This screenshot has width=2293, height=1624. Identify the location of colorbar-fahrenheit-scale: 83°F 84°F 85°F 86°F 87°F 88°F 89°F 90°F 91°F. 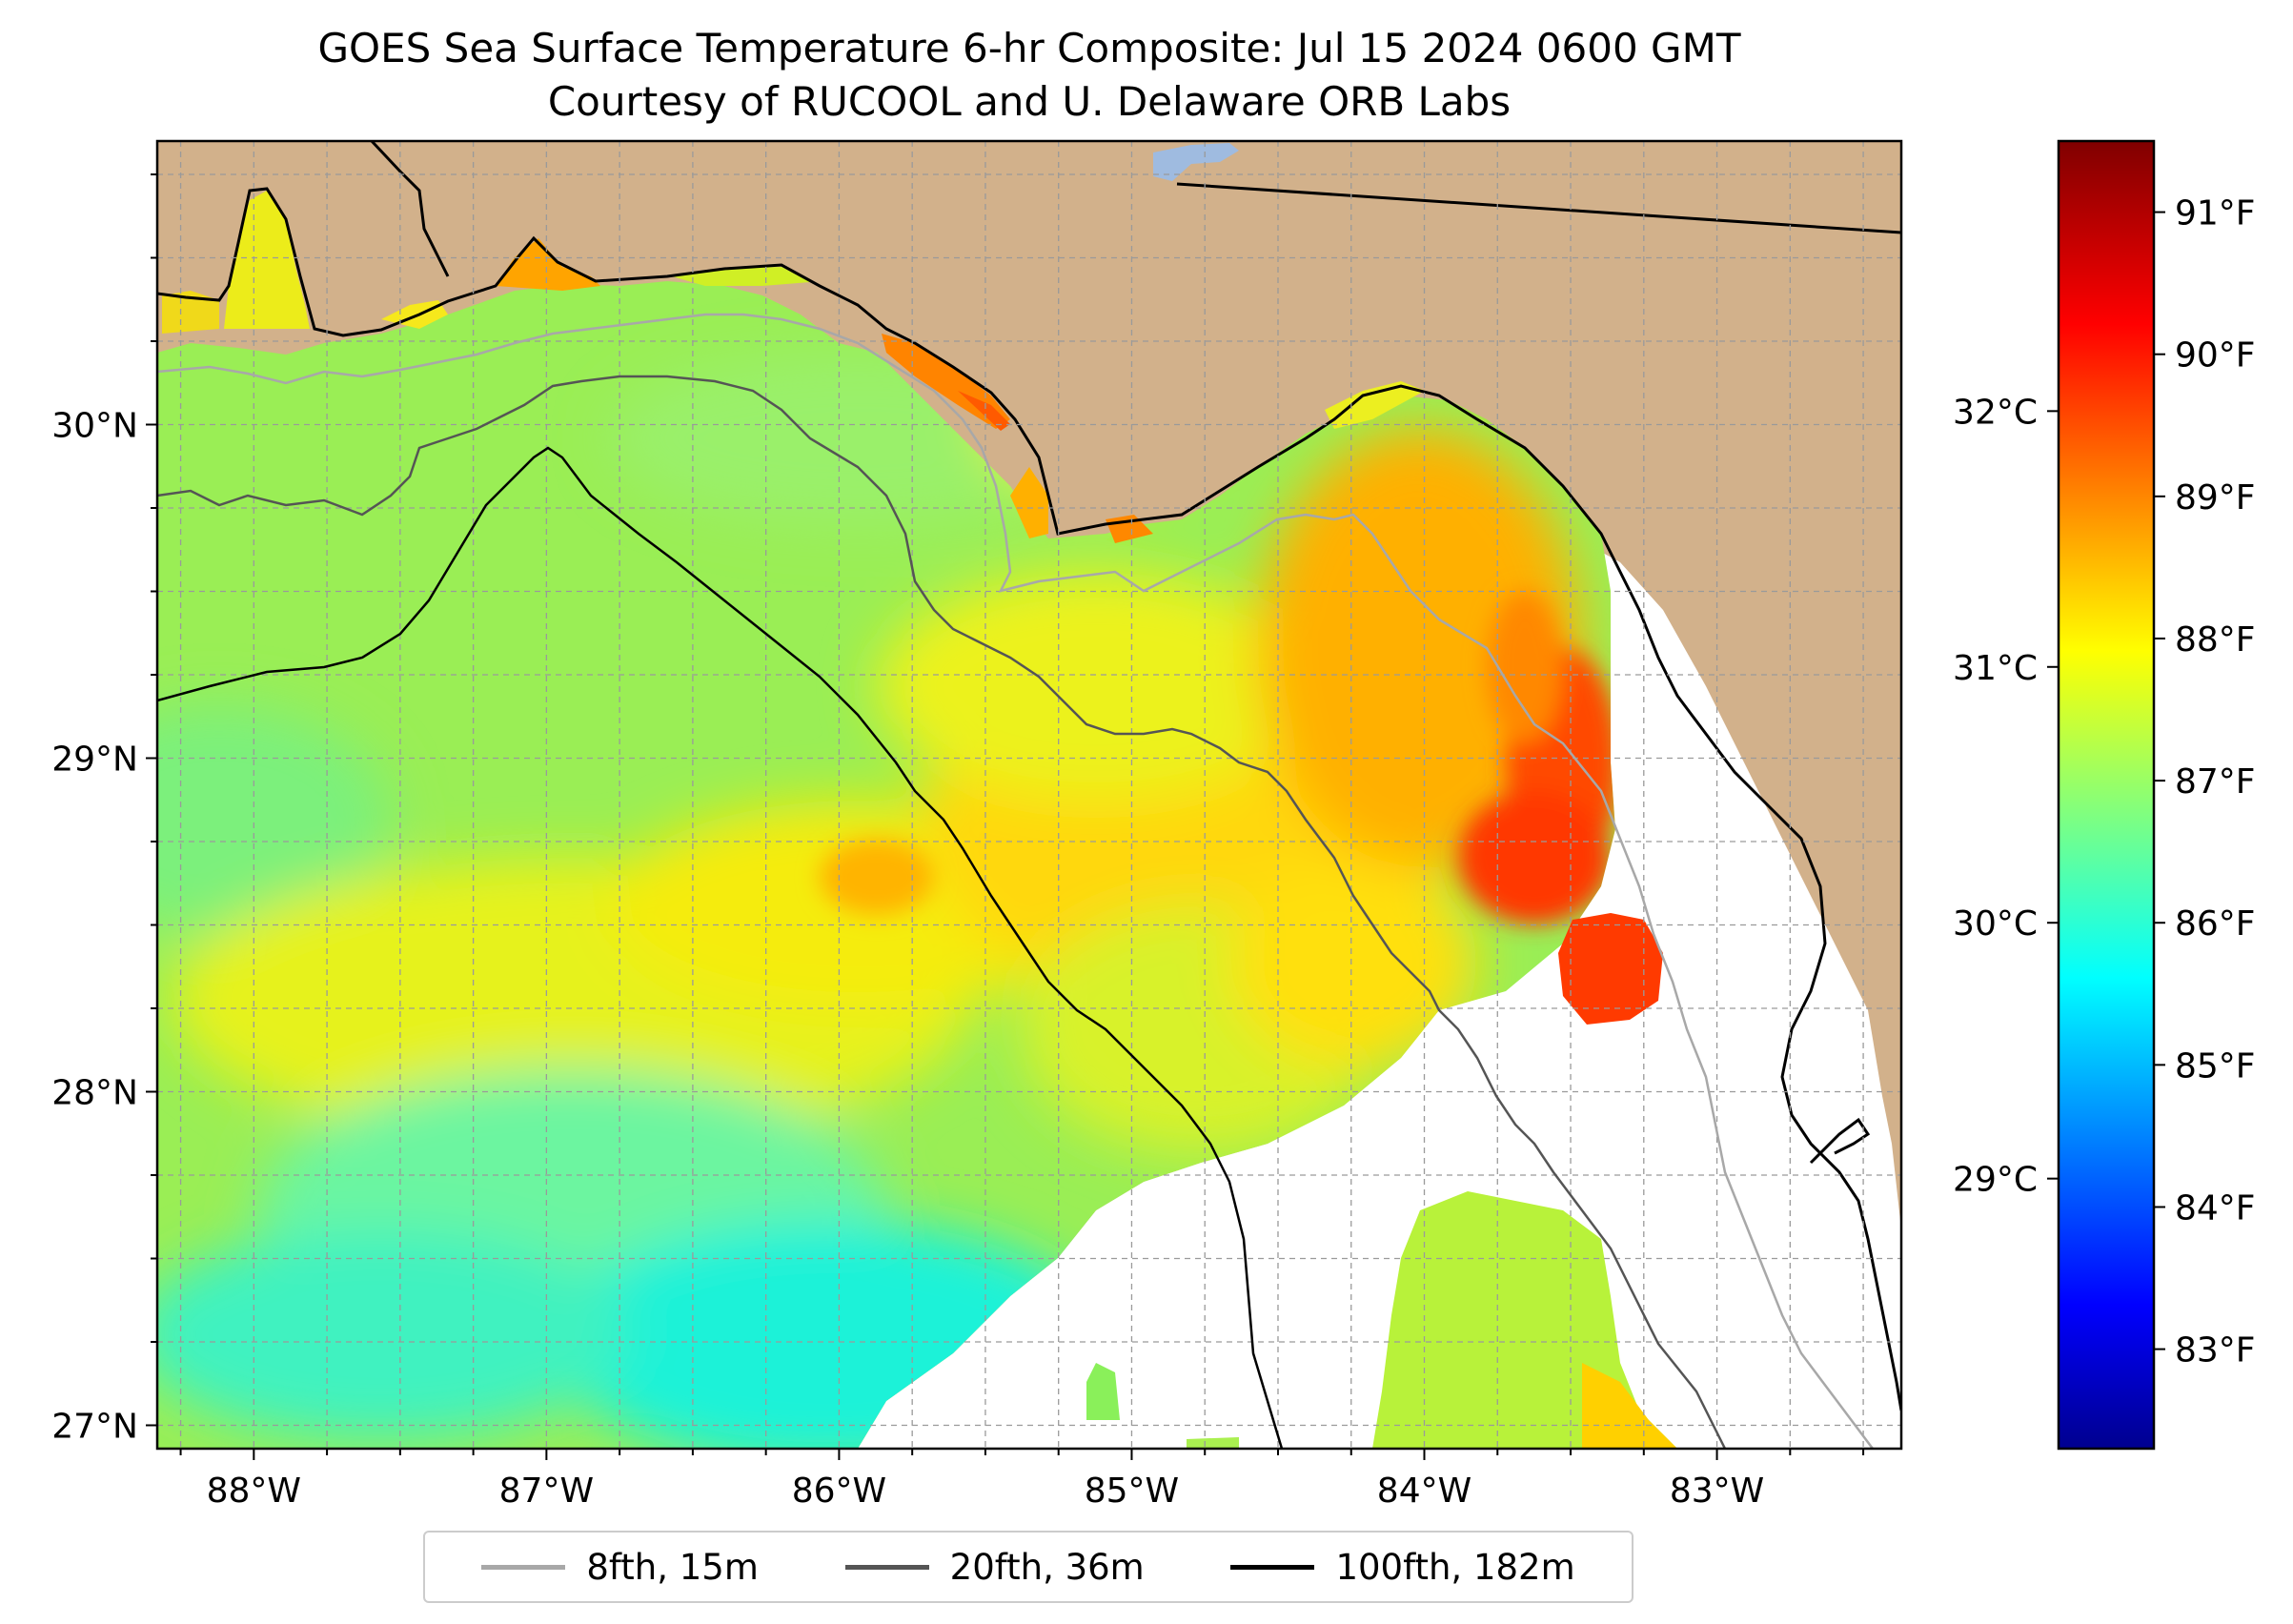
(2205, 782).